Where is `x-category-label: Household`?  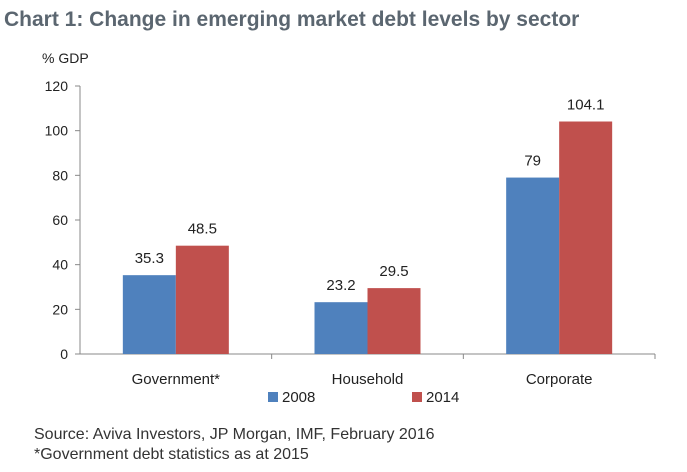
x-category-label: Household is located at coordinates (368, 379).